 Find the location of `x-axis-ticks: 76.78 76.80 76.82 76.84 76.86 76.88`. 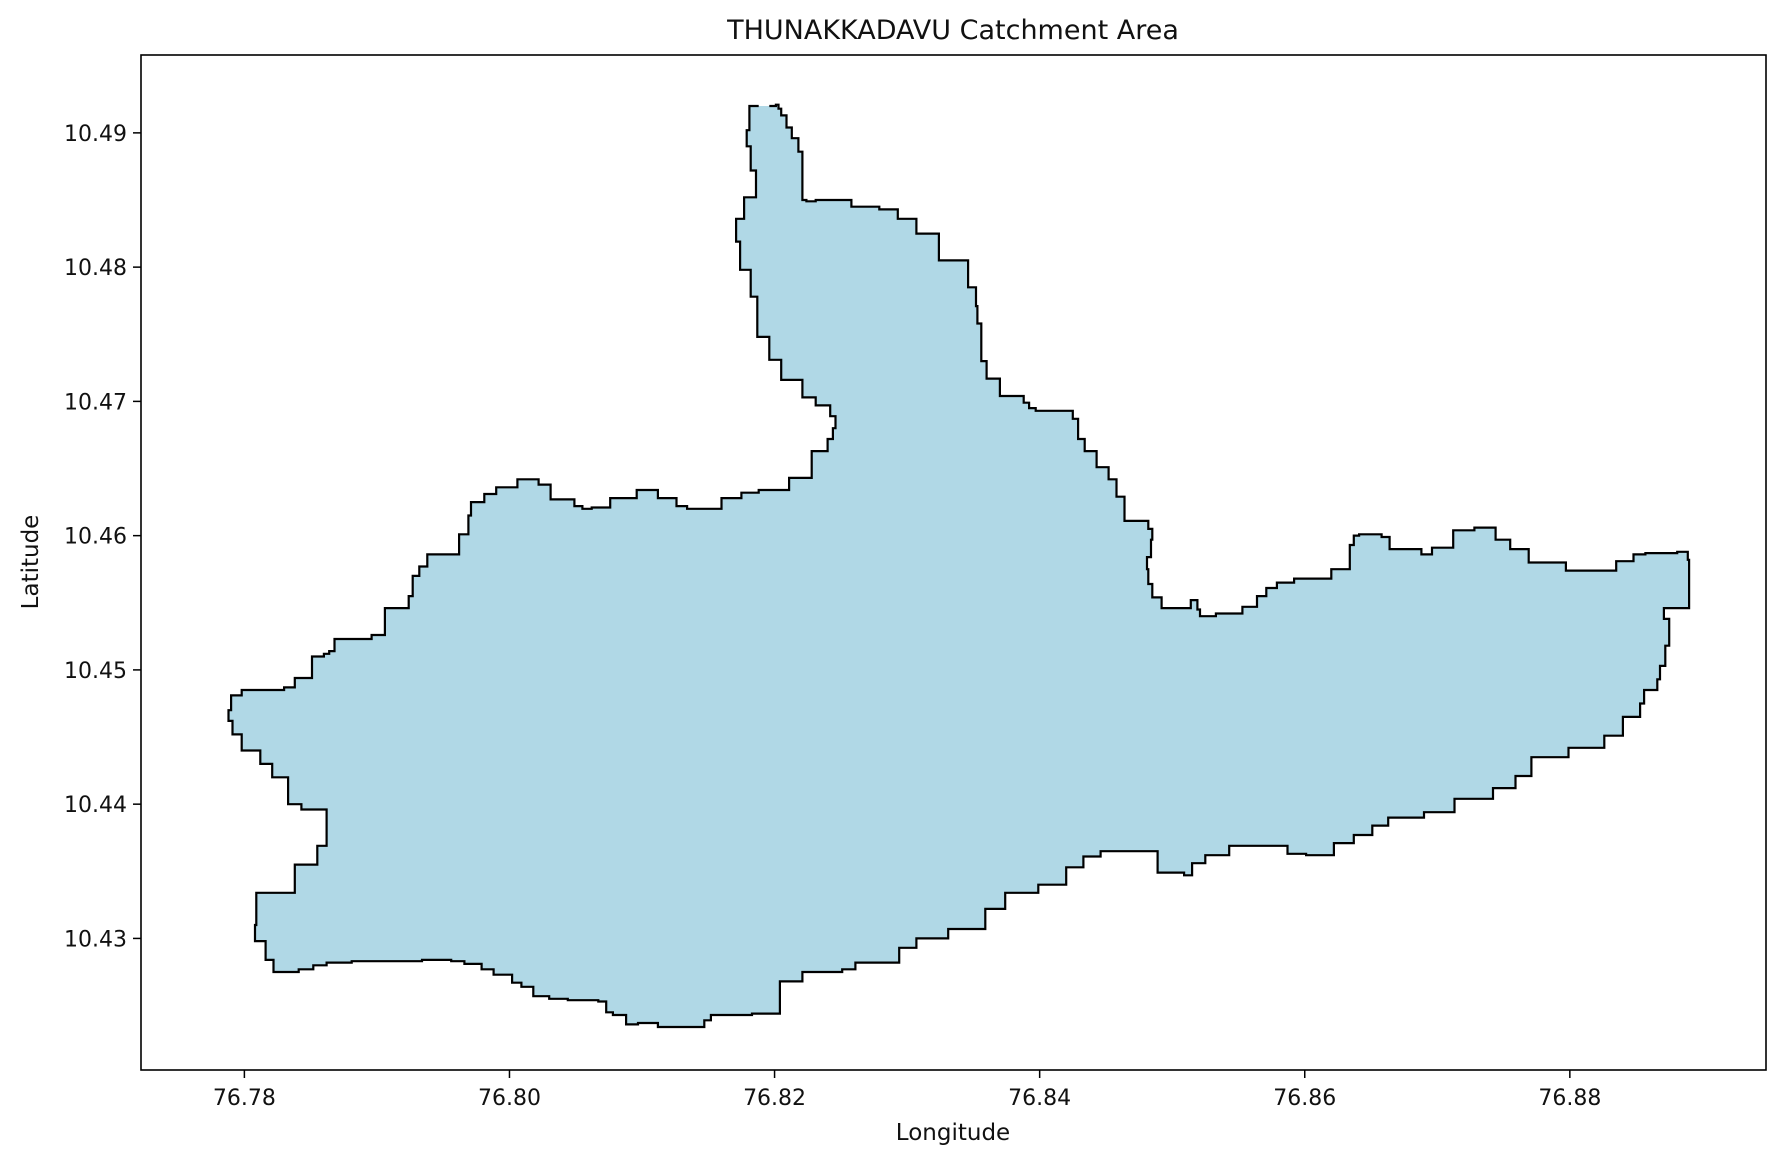

x-axis-ticks: 76.78 76.80 76.82 76.84 76.86 76.88 is located at coordinates (907, 1090).